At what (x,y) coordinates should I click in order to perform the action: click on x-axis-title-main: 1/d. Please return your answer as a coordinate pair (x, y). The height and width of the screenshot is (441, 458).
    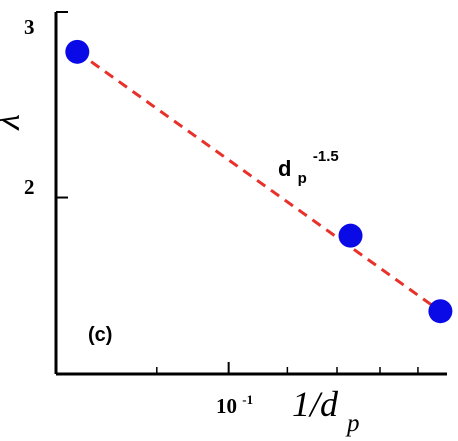
    Looking at the image, I should click on (315, 404).